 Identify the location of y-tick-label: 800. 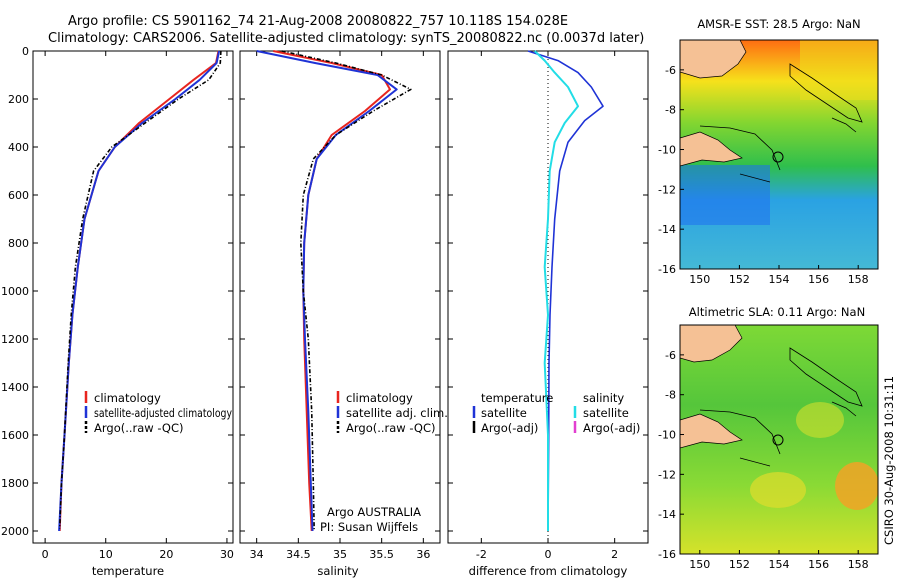
(18, 243).